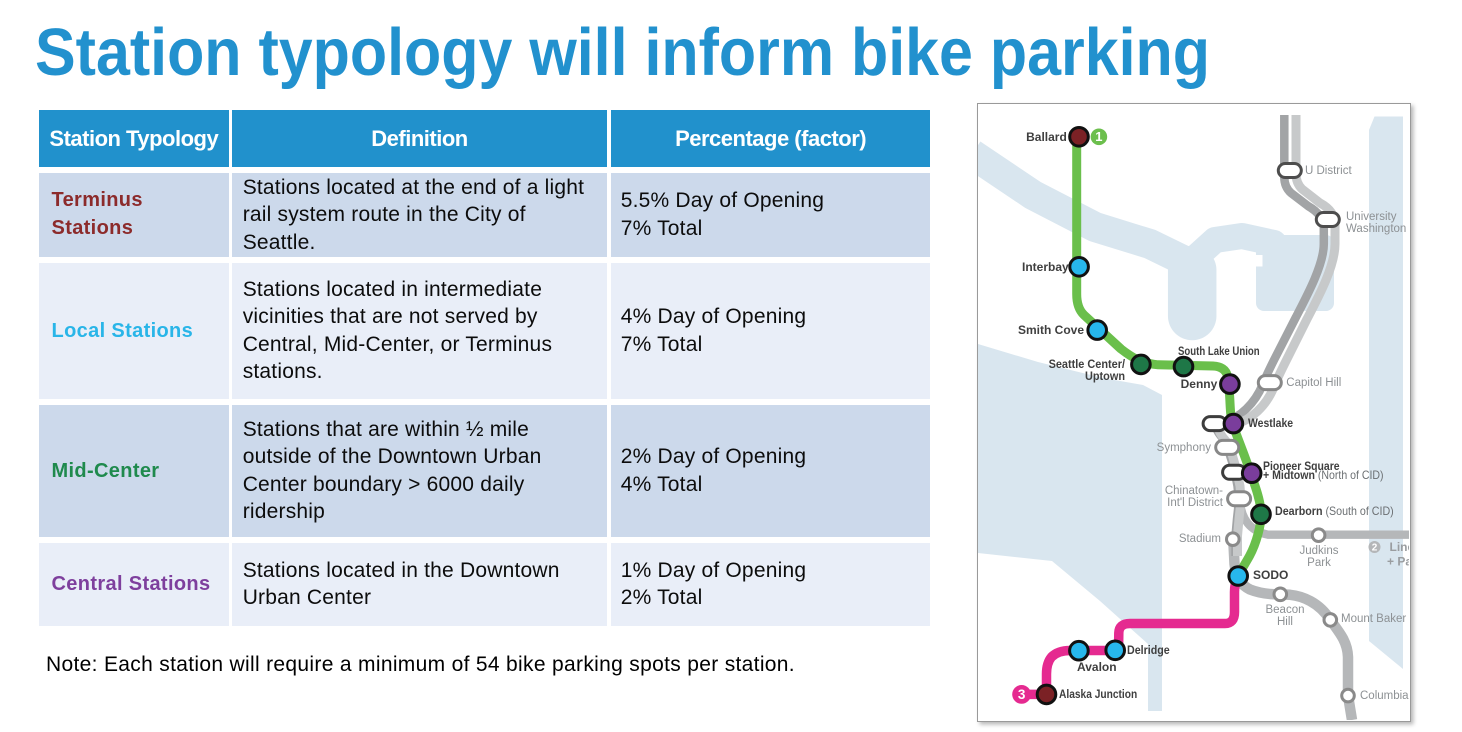 The height and width of the screenshot is (732, 1462). I want to click on svg-text: Line, so click(1400, 547).